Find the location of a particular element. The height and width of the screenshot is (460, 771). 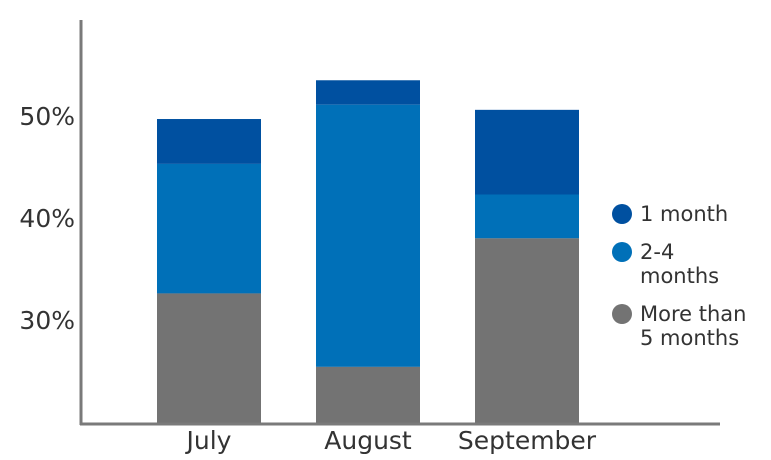

legend-item: 1 month is located at coordinates (687, 214).